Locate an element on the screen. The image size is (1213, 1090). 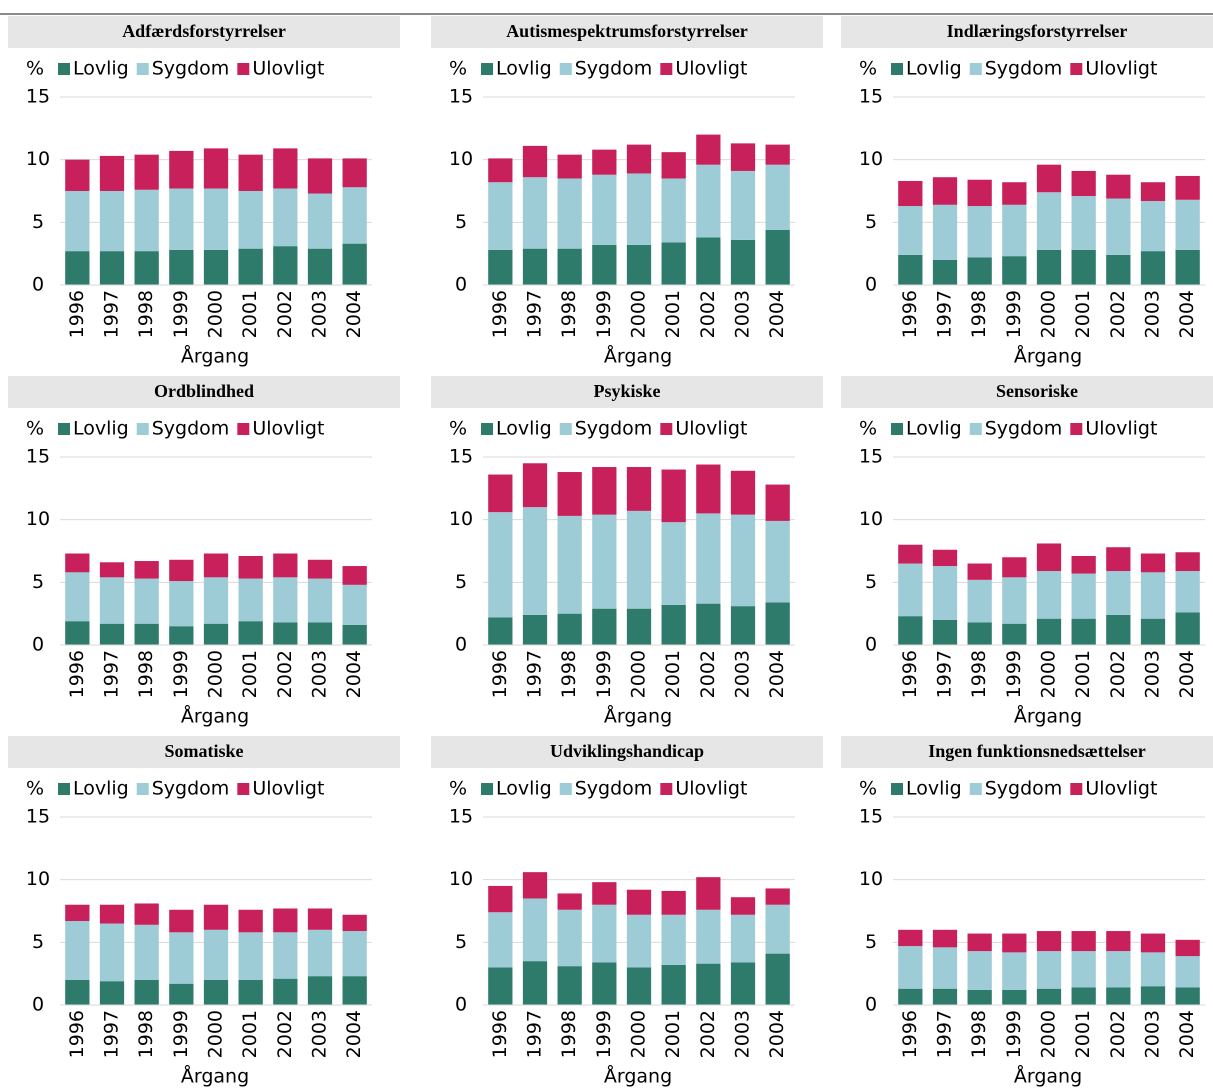
x-tick-label: 1998 is located at coordinates (569, 1034).